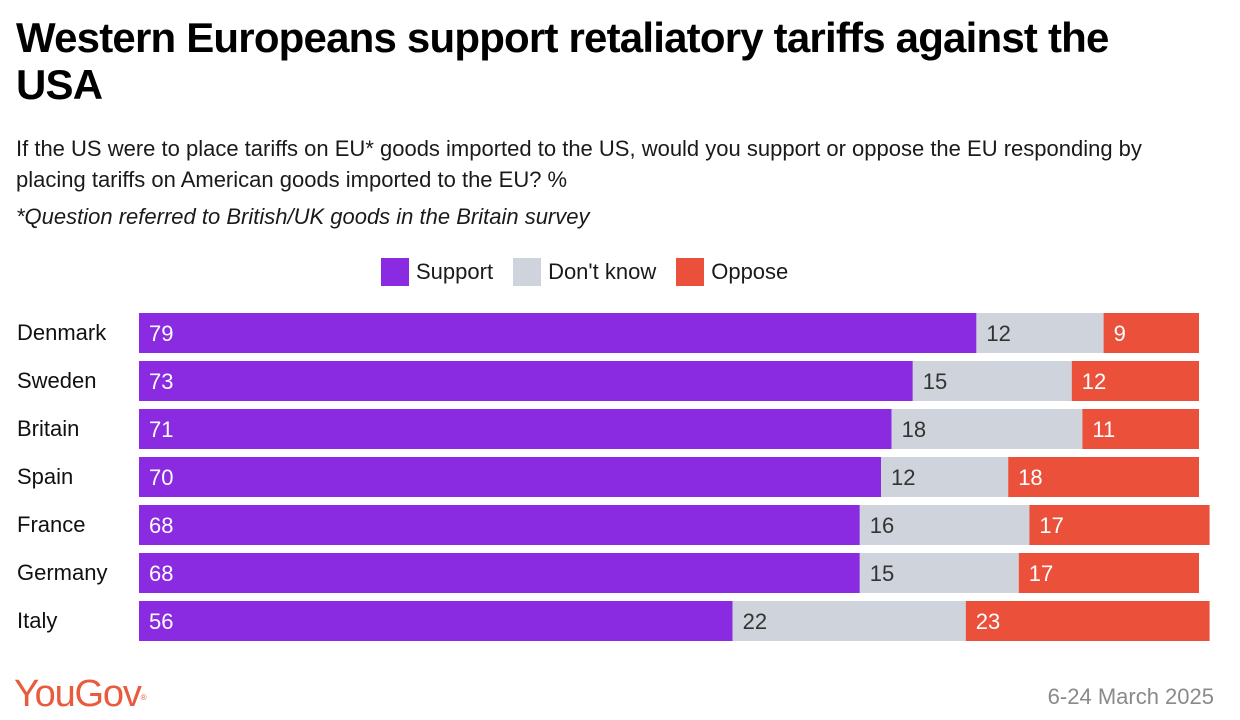  Describe the element at coordinates (499, 573) in the screenshot. I see `bar-support-germany` at that location.